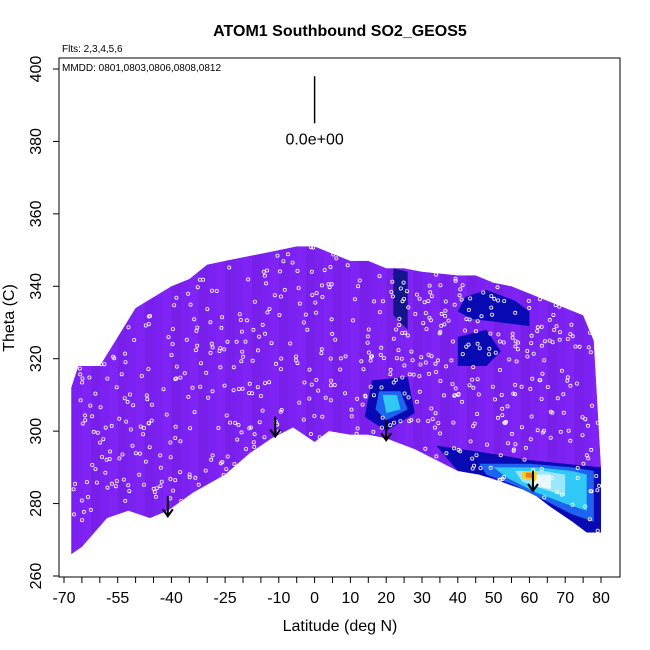 The width and height of the screenshot is (650, 650). Describe the element at coordinates (36, 141) in the screenshot. I see `y-tick-label: 380` at that location.